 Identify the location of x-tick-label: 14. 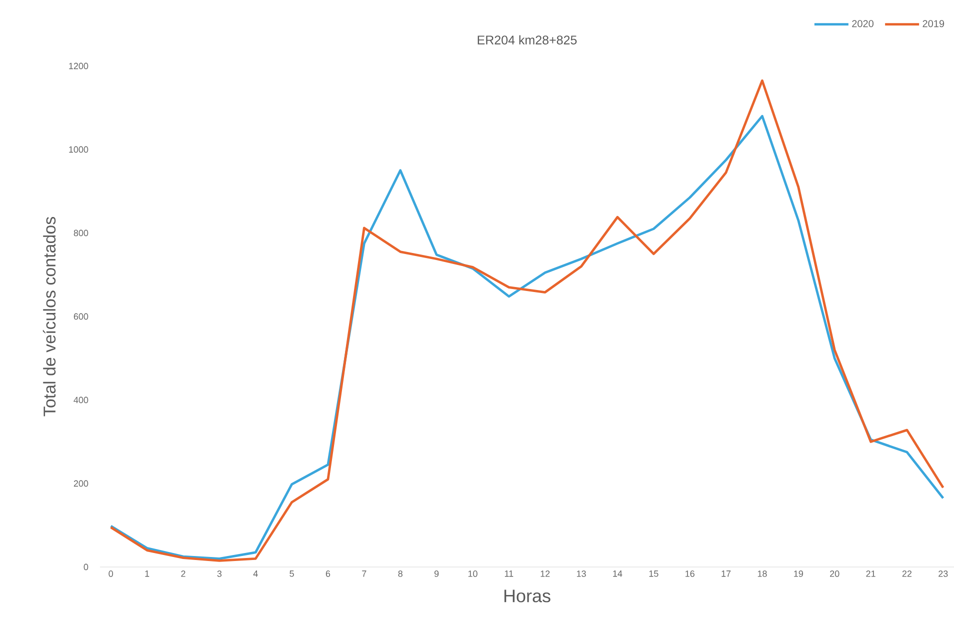
(617, 573).